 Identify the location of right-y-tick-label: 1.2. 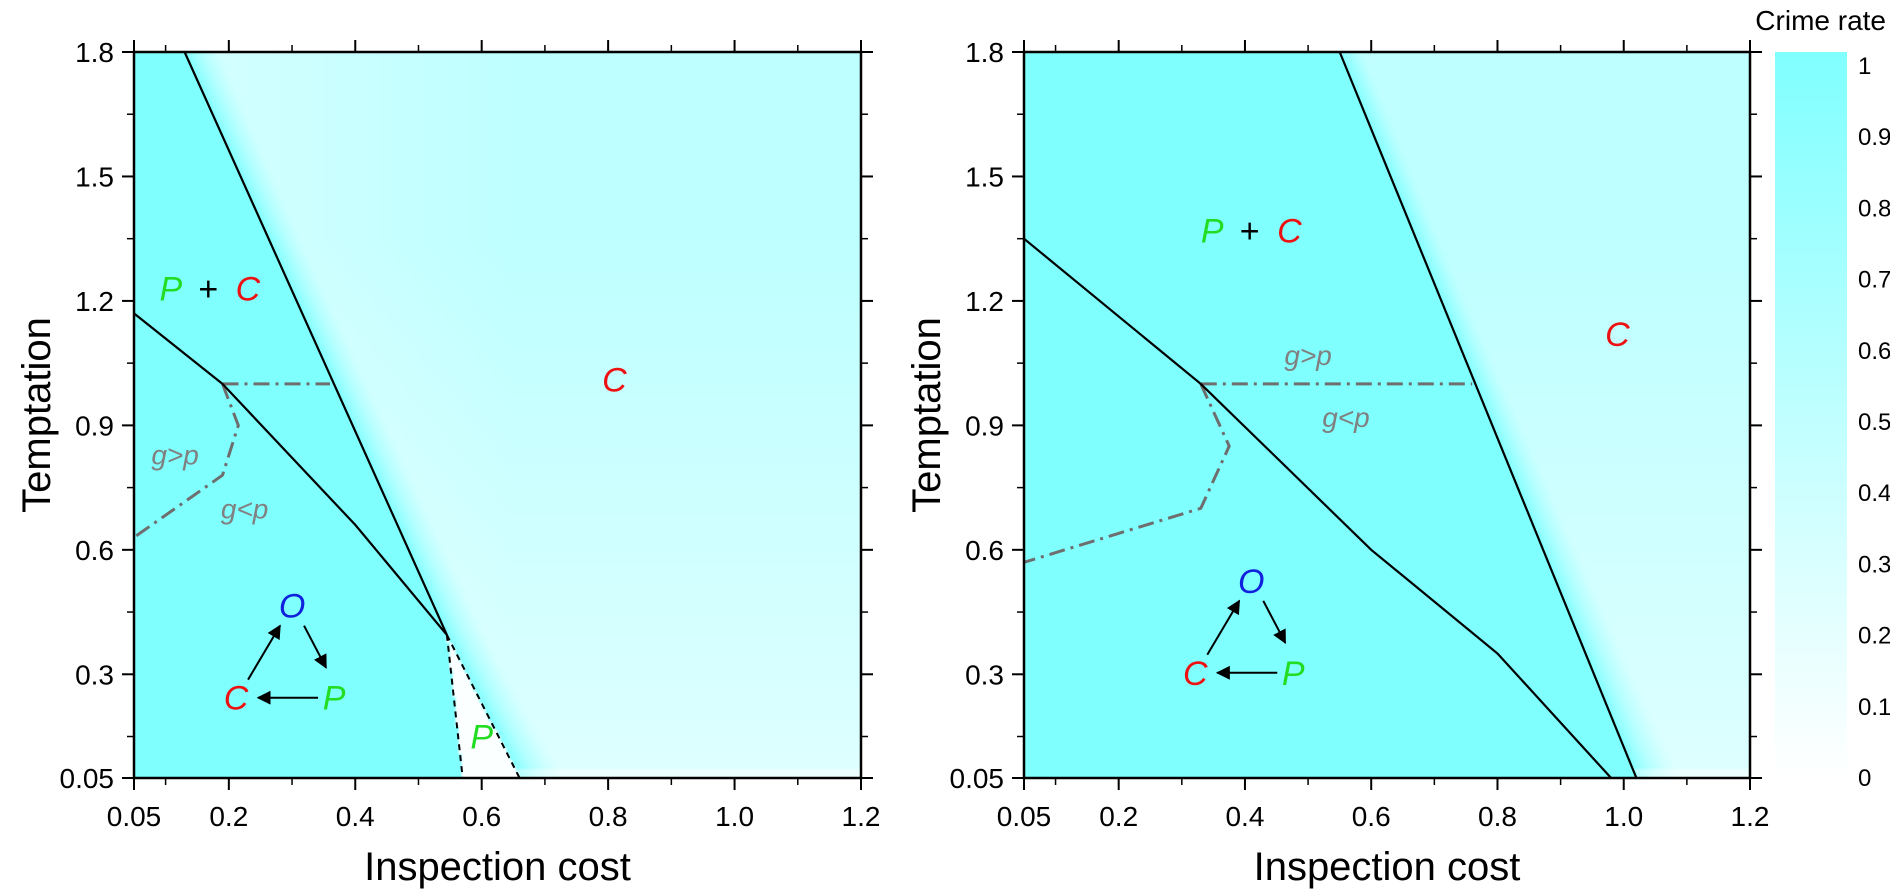
(984, 301).